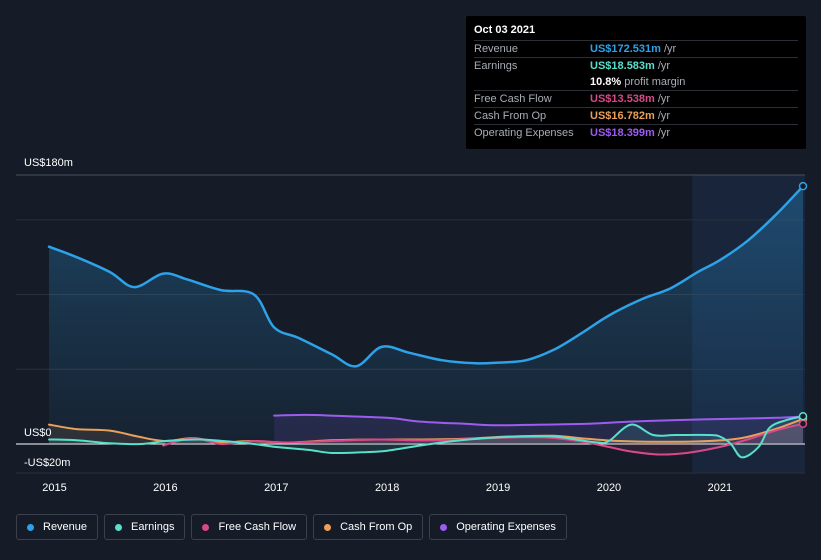  Describe the element at coordinates (376, 527) in the screenshot. I see `legend-label: Cash From Op` at that location.